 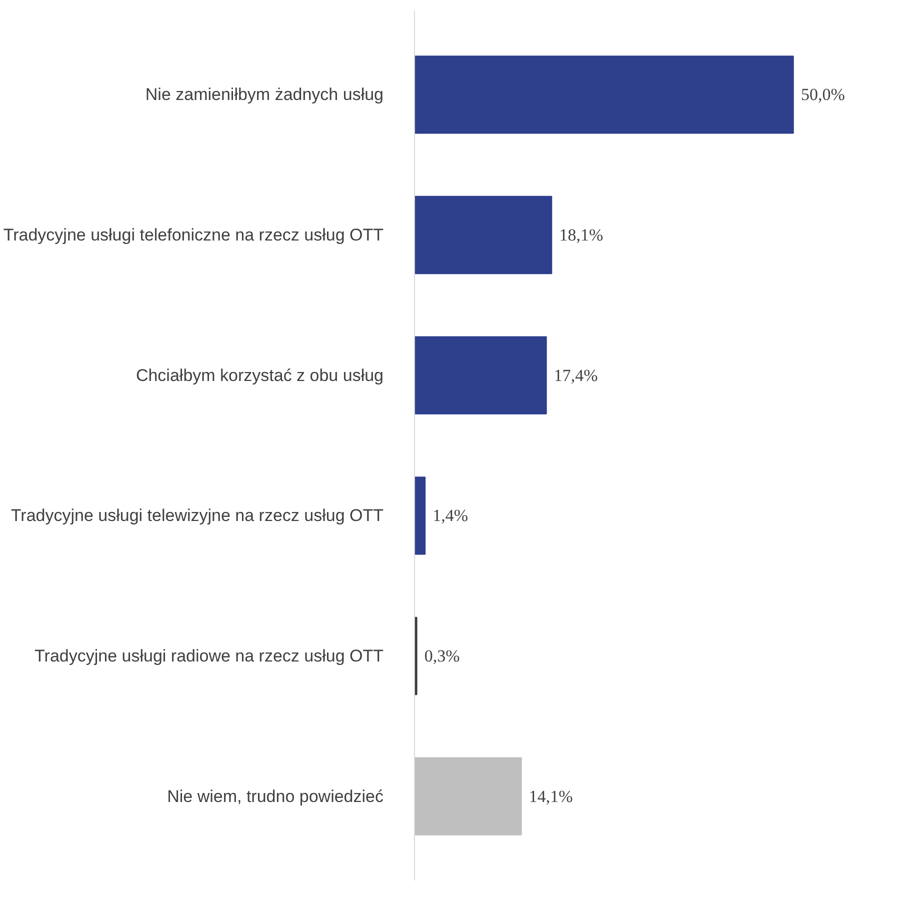 What do you see at coordinates (450, 516) in the screenshot?
I see `data-label: 1,4%` at bounding box center [450, 516].